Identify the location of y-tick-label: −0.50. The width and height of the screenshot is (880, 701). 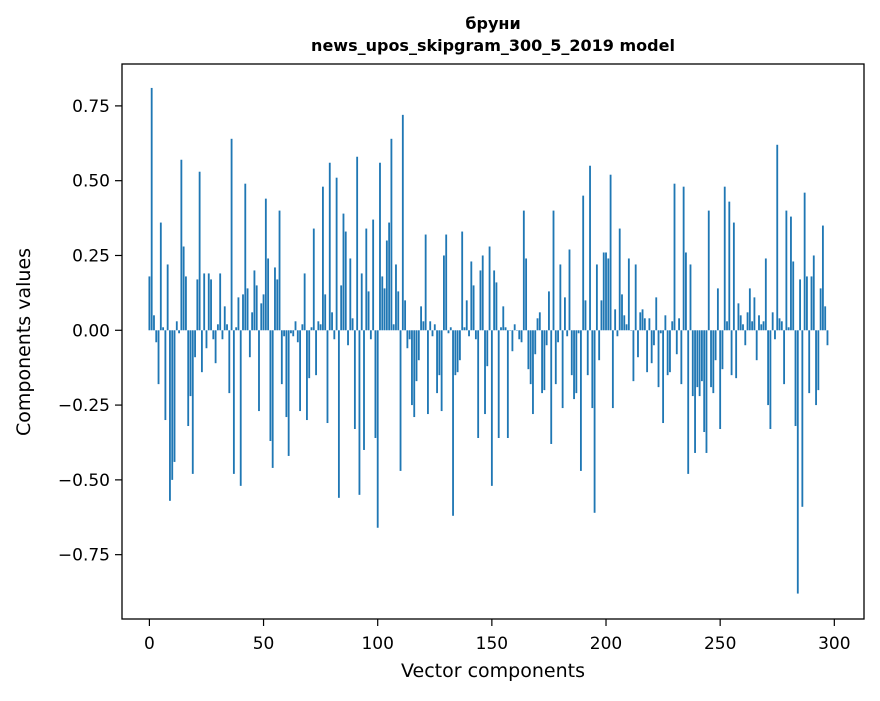
(84, 481).